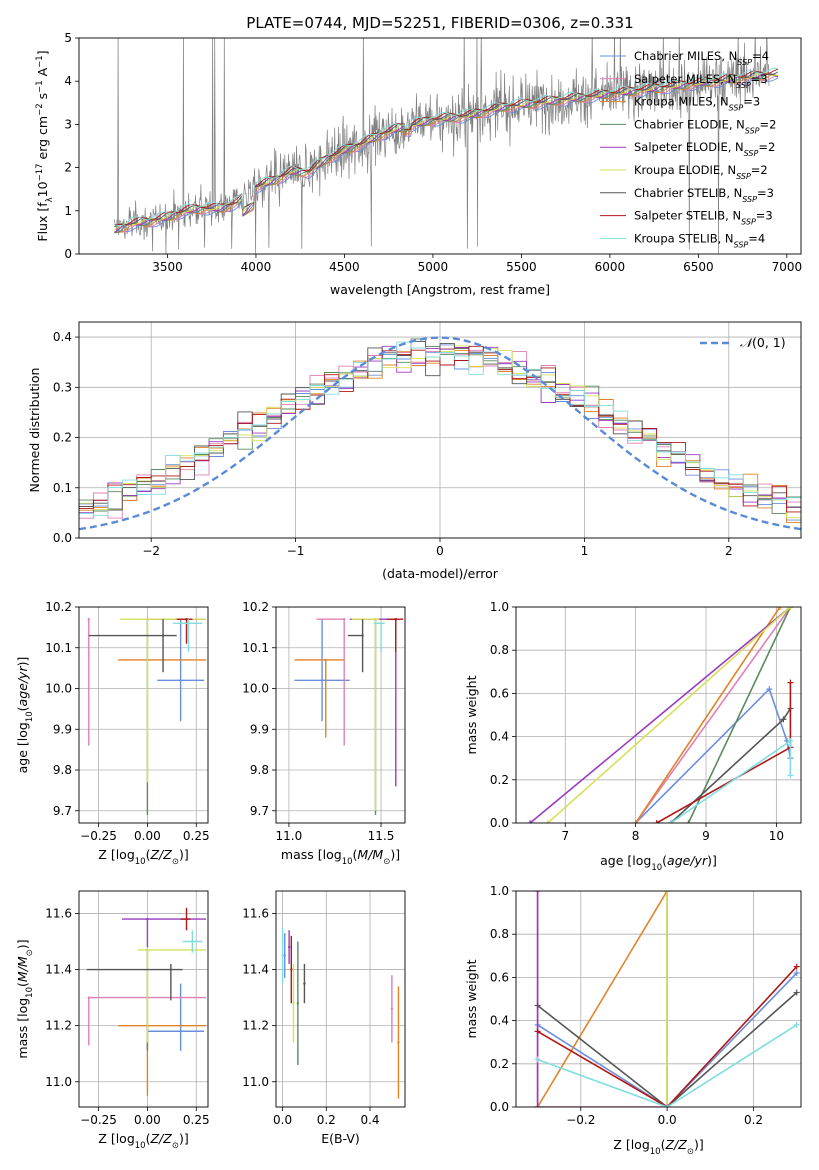 Image resolution: width=819 pixels, height=1170 pixels. I want to click on legend-label-salpeter_elodie: Salpeter ELODIE, NSSP=2, so click(704, 149).